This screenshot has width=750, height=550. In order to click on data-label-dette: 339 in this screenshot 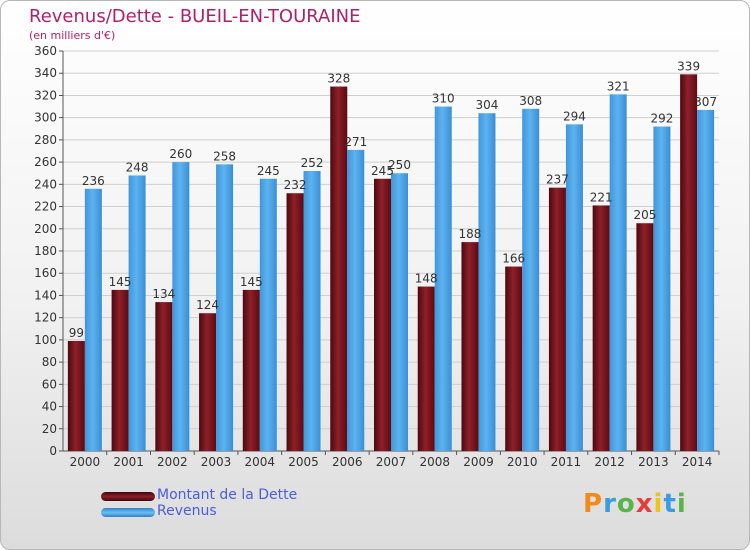, I will do `click(688, 66)`.